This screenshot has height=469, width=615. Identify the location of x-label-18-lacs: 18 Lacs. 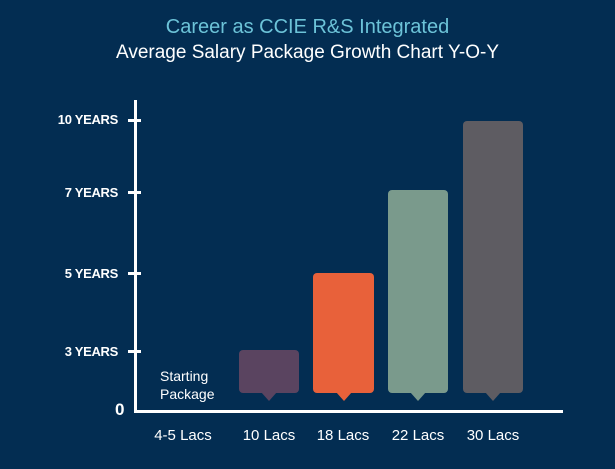
(343, 435).